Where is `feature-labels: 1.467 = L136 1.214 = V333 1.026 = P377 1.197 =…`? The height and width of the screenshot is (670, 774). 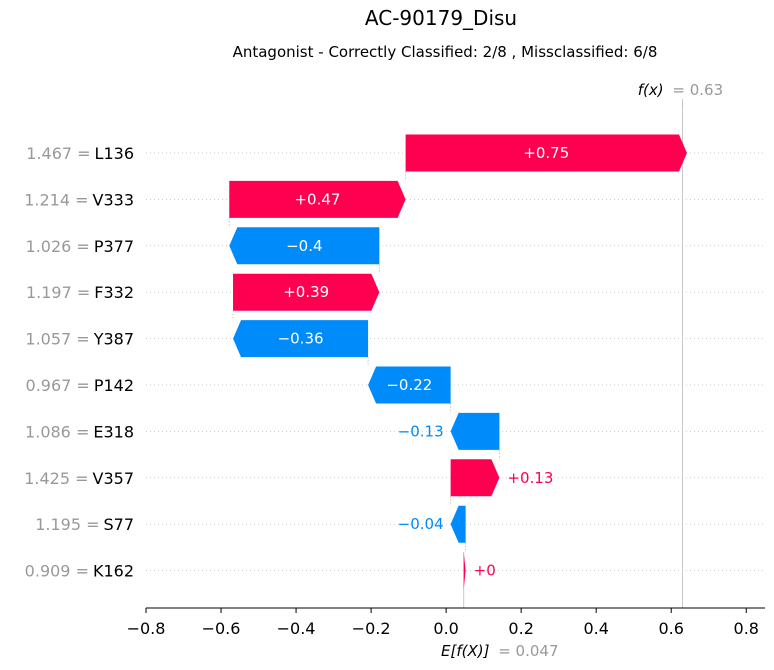 feature-labels: 1.467 = L136 1.214 = V333 1.026 = P377 1.197 =… is located at coordinates (79, 362).